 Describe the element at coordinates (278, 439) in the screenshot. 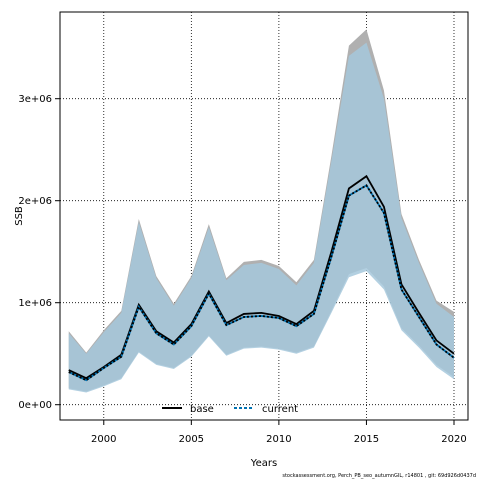

I see `x-tick-label: 2010` at that location.